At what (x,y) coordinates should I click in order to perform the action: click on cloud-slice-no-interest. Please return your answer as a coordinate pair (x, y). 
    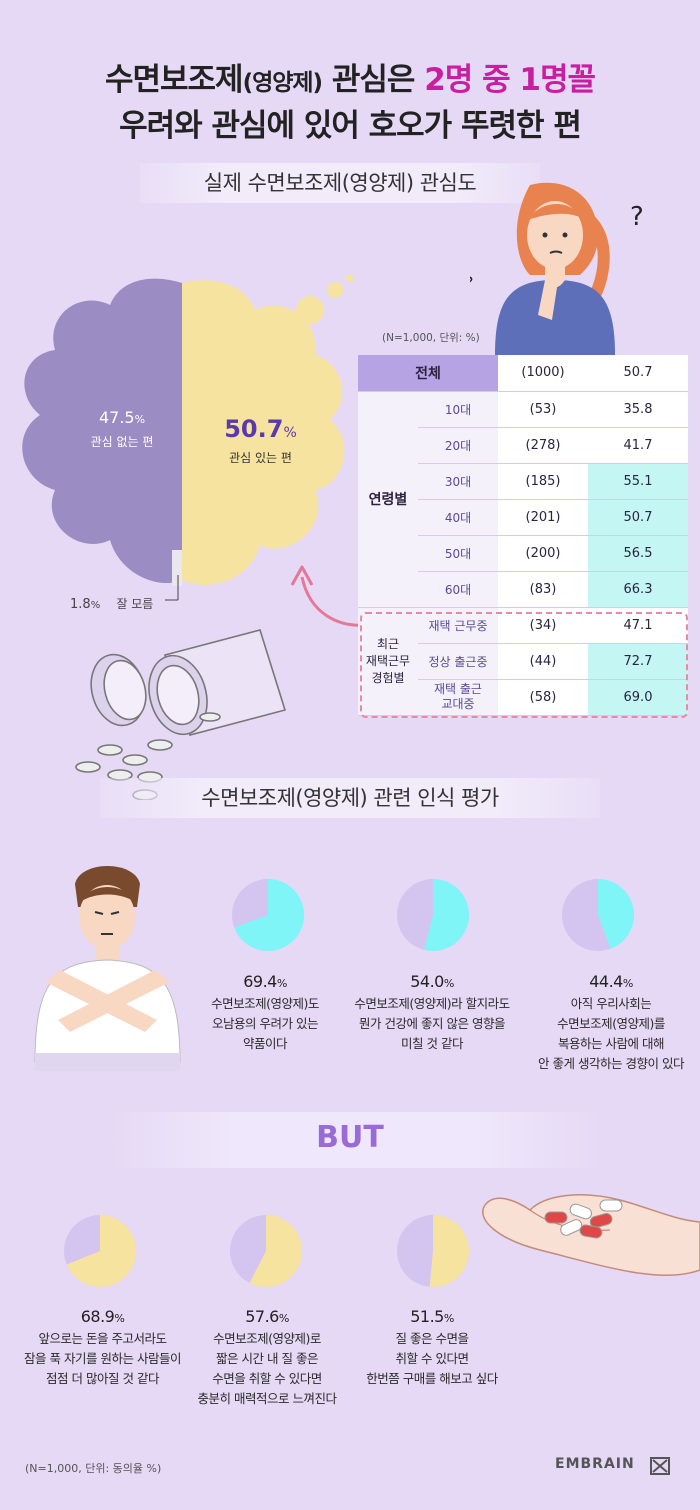
    Looking at the image, I should click on (102, 431).